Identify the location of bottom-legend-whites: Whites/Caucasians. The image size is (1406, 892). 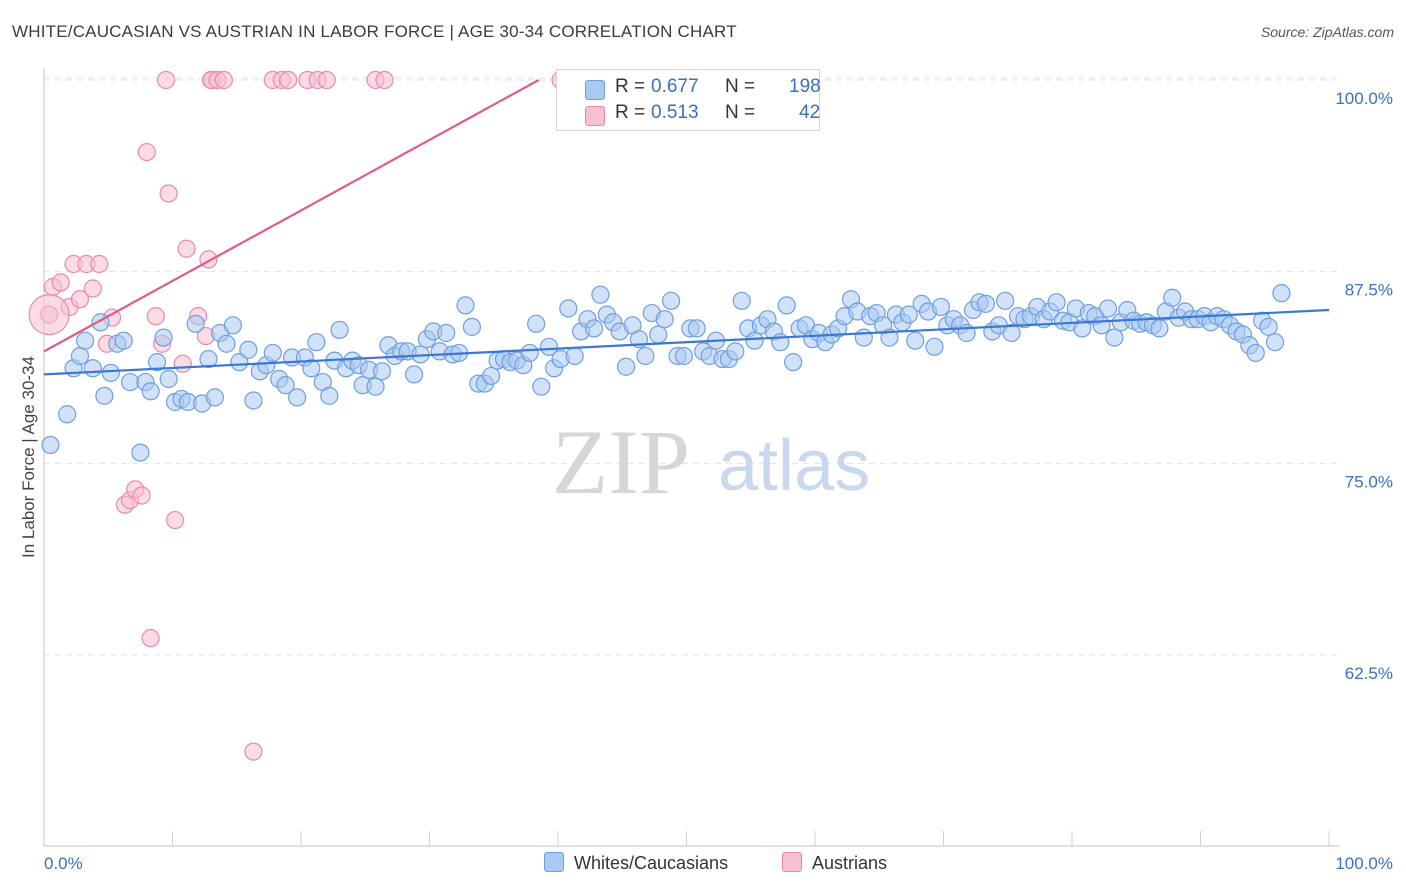
(636, 863).